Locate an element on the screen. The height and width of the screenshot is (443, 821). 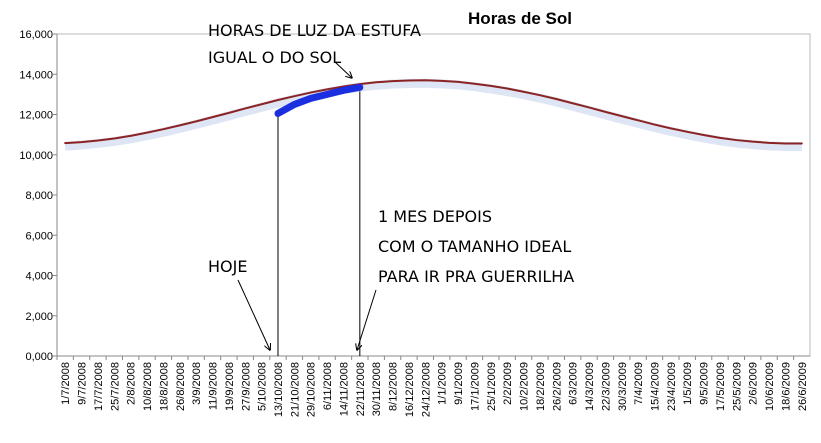
y-tick-label: 12,000 is located at coordinates (36, 116).